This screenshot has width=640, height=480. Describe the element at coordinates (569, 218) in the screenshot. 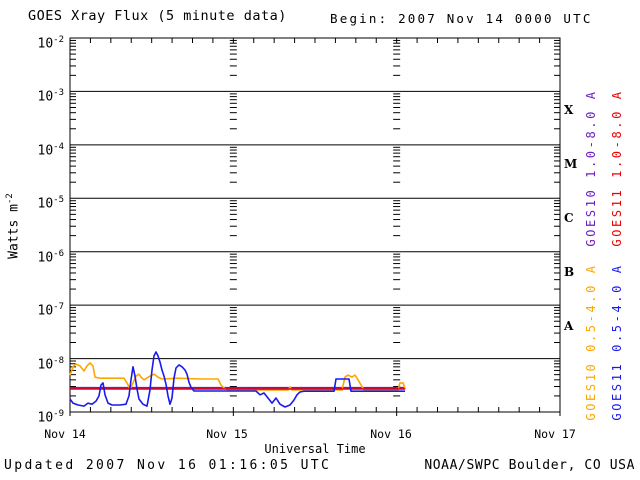

I see `flare-class-label-c: C` at that location.